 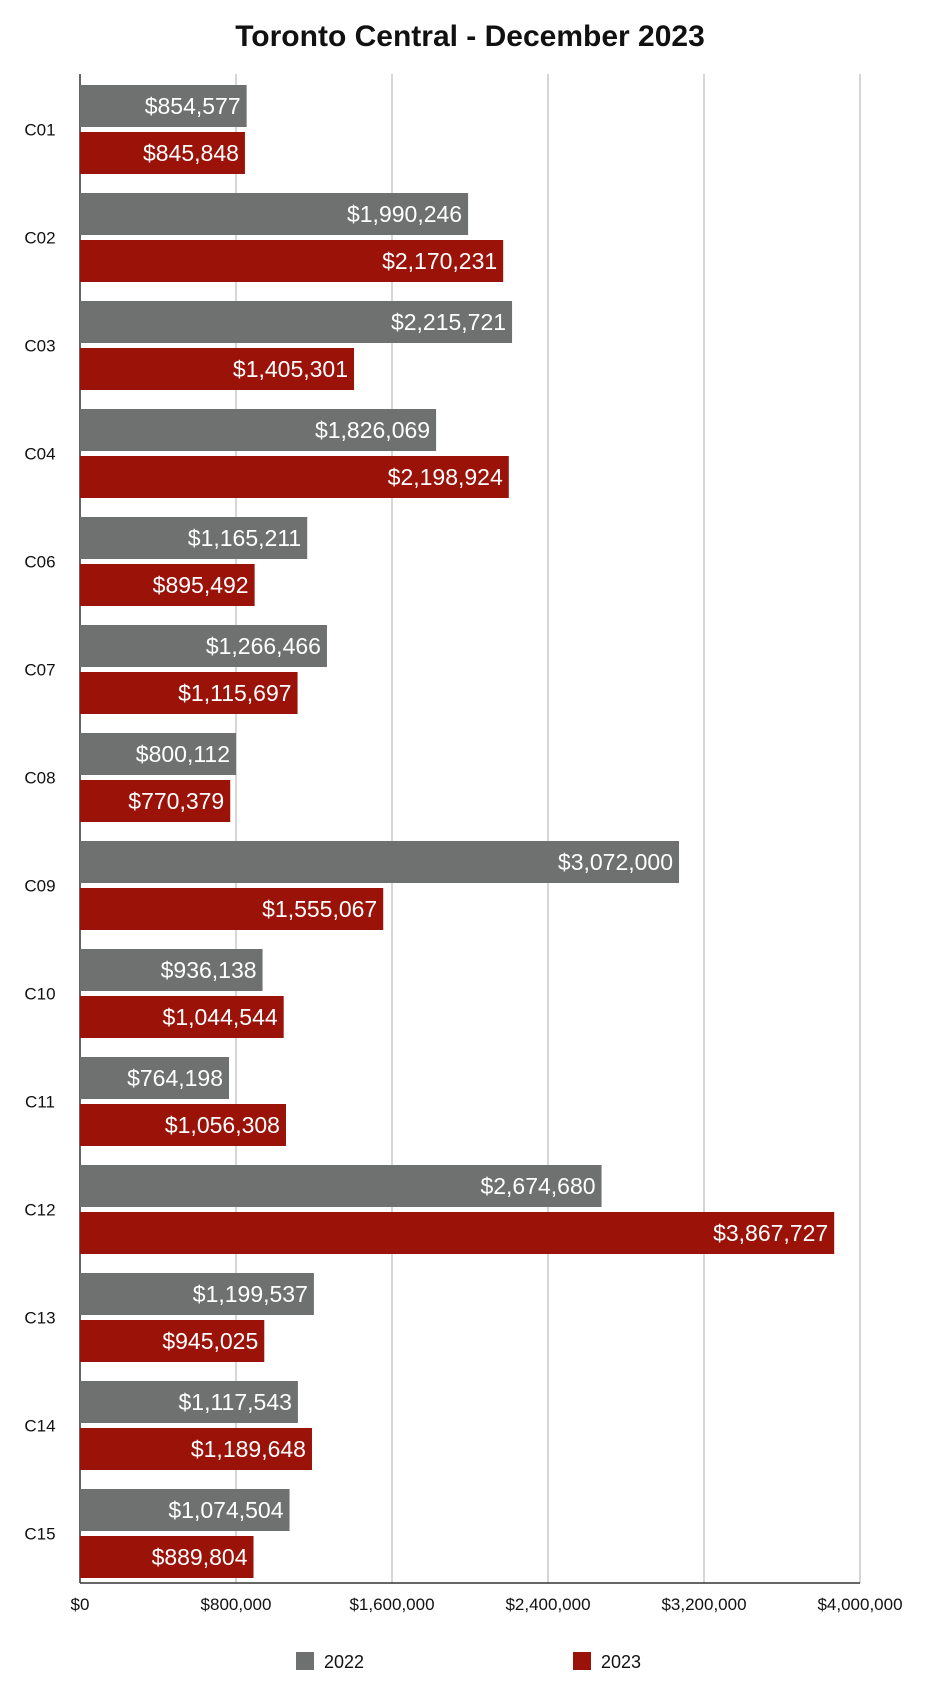 What do you see at coordinates (39, 670) in the screenshot?
I see `category-label: C07` at bounding box center [39, 670].